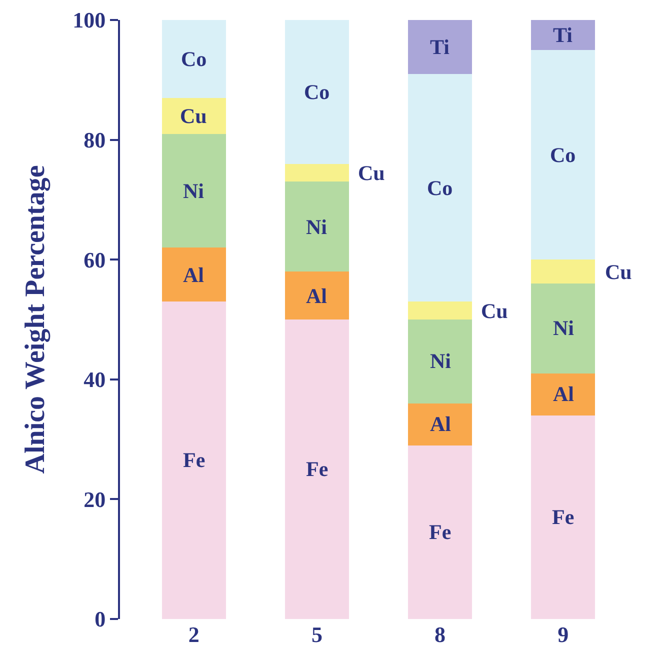  What do you see at coordinates (100, 619) in the screenshot?
I see `y-tick-label: 0` at bounding box center [100, 619].